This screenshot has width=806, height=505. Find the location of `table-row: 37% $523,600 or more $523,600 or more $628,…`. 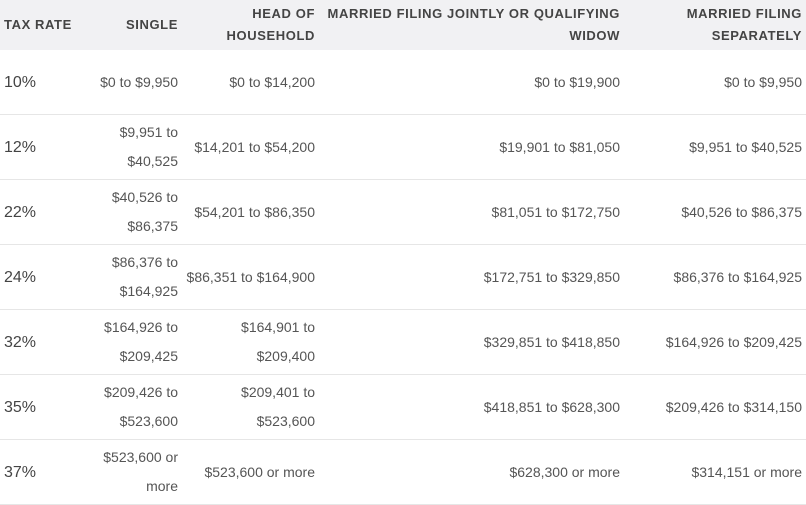

table-row: 37% $523,600 or more $523,600 or more $628,… is located at coordinates (403, 472).